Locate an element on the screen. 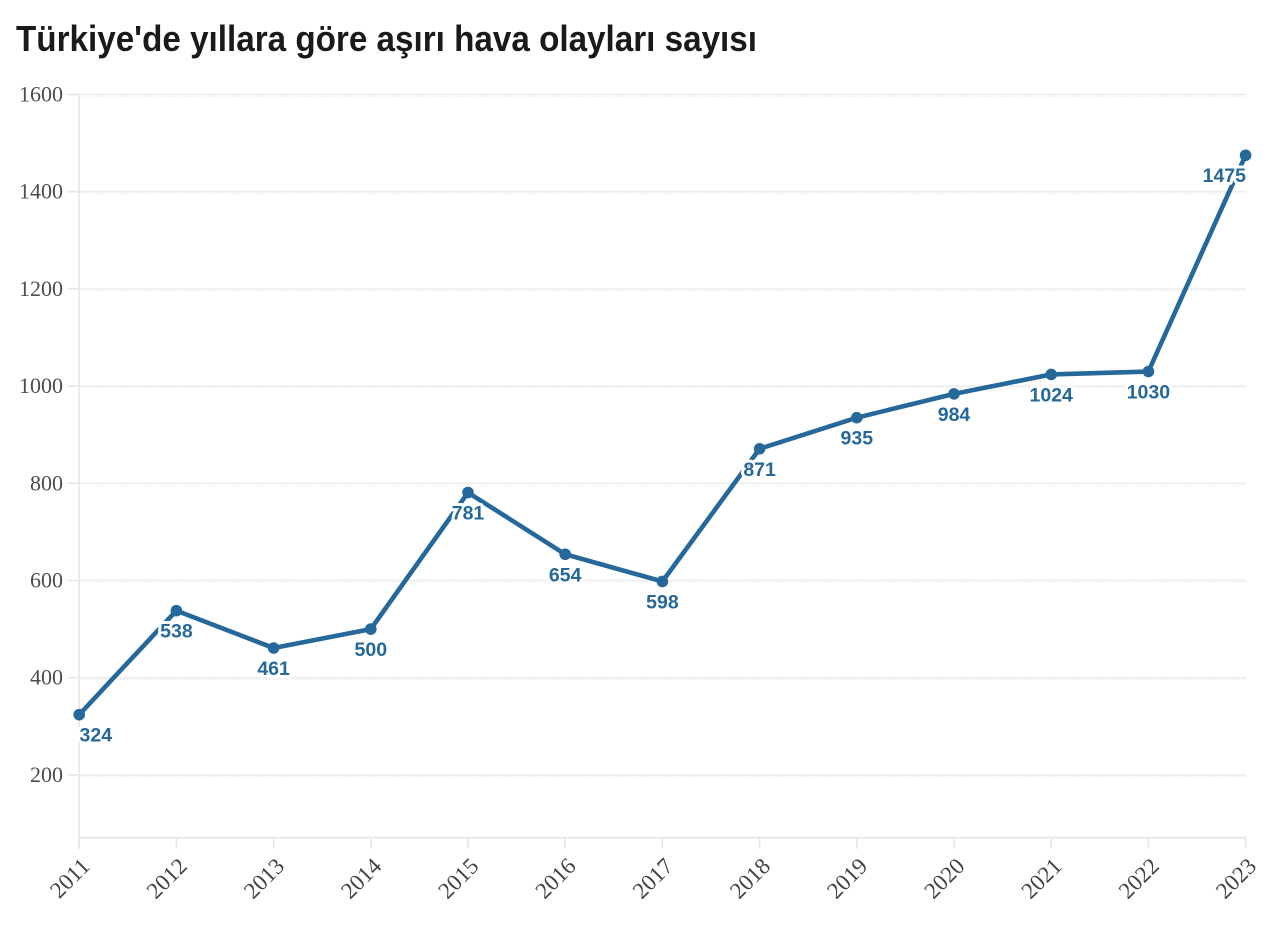  svg-text: 1475 is located at coordinates (1225, 176).